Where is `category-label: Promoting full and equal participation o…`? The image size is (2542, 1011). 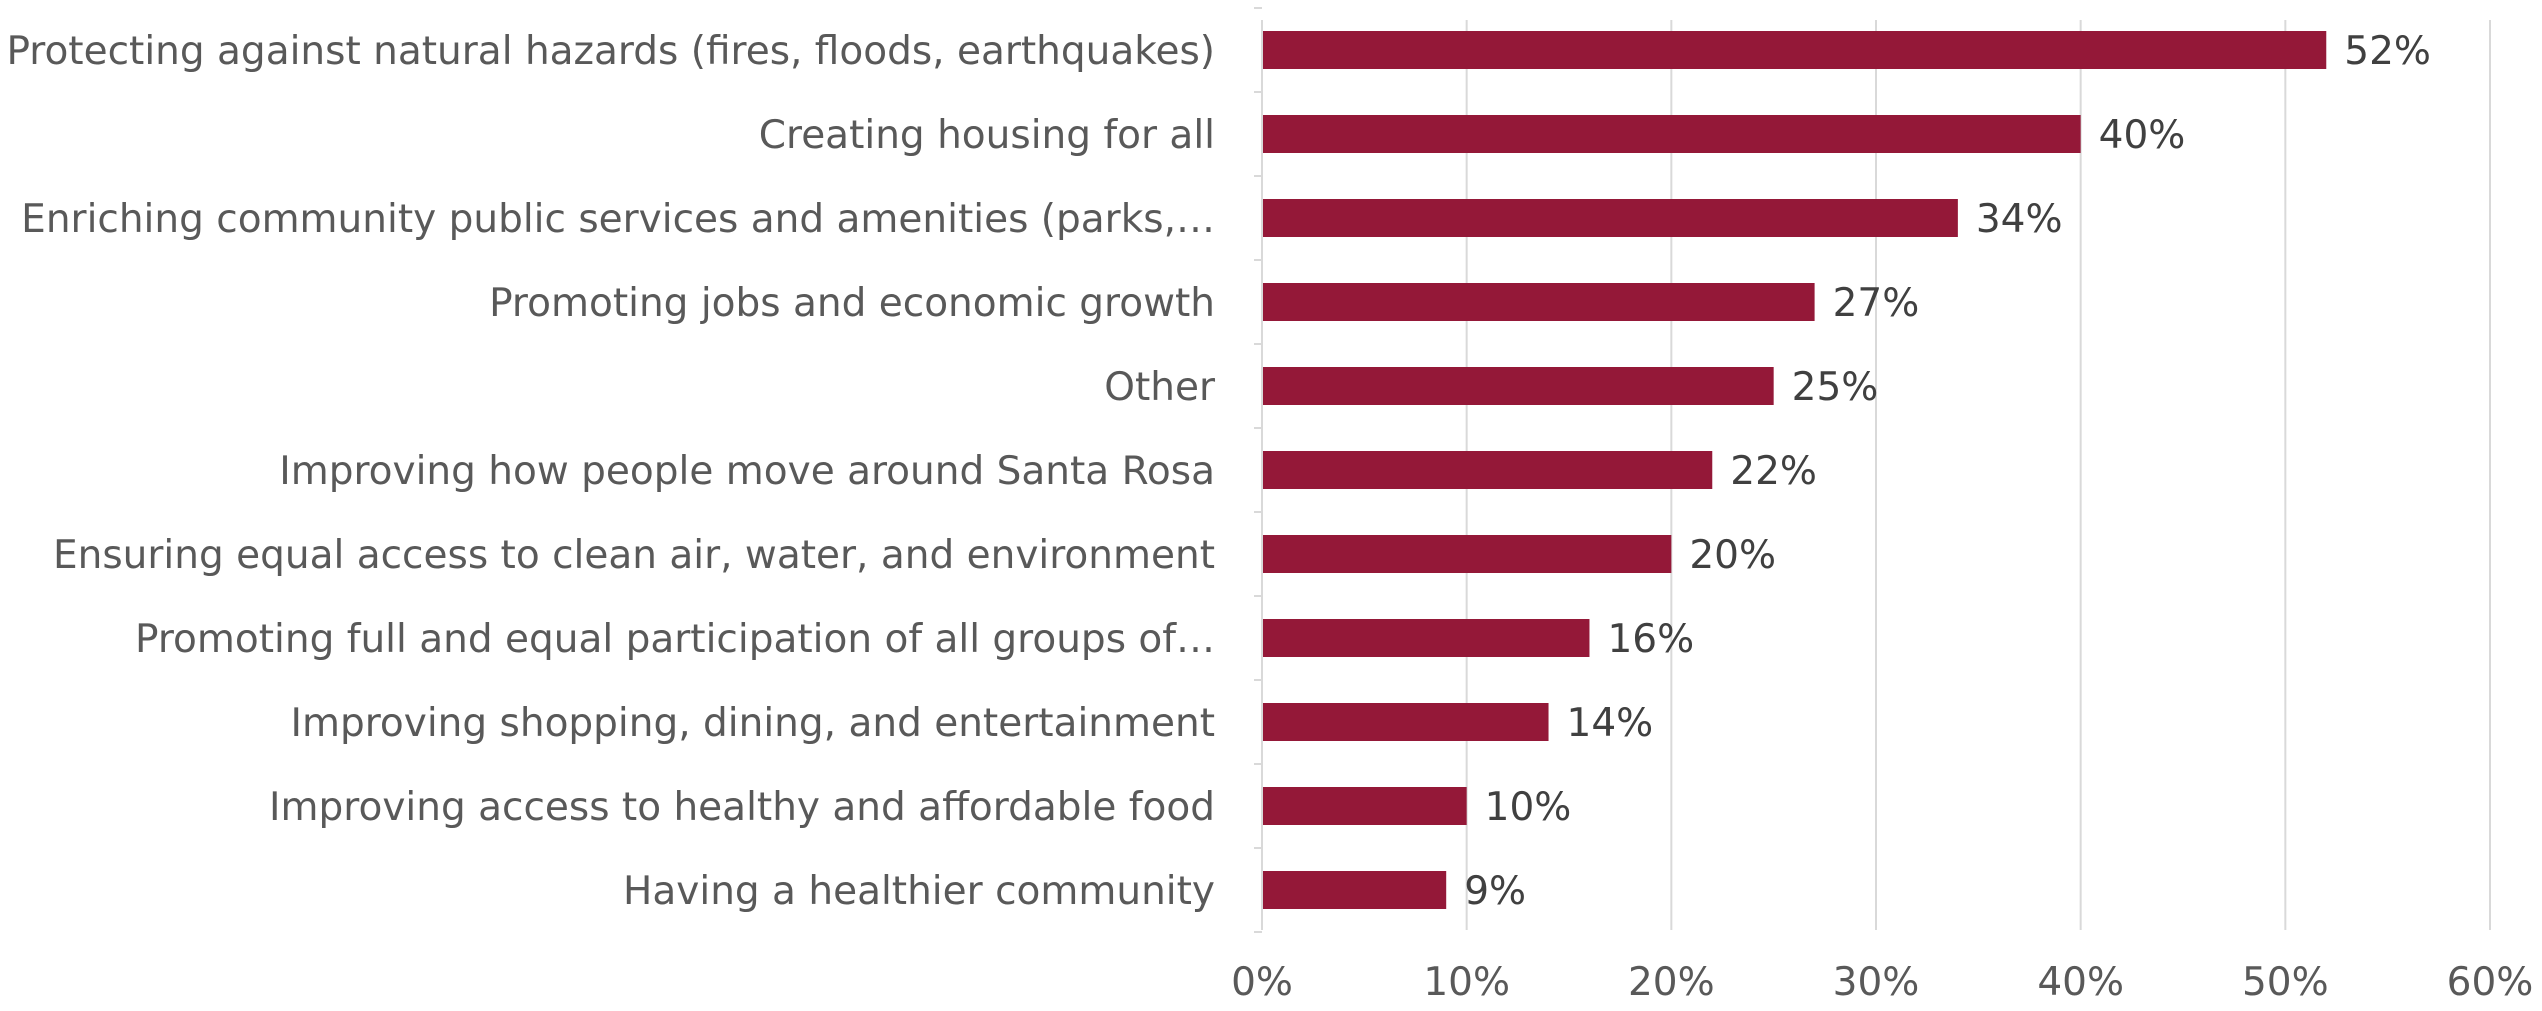 category-label: Promoting full and equal participation o… is located at coordinates (675, 639).